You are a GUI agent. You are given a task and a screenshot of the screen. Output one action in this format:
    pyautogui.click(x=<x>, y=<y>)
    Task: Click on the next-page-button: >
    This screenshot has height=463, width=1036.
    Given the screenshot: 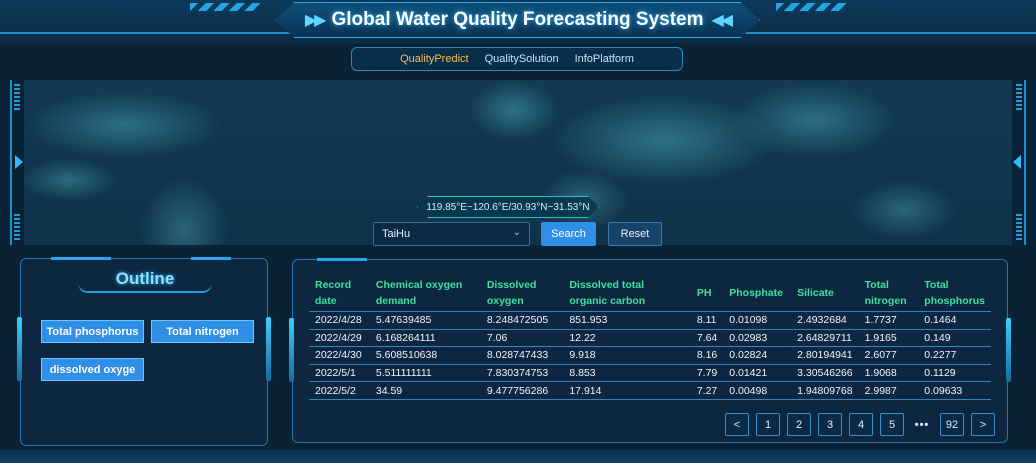 What is the action you would take?
    pyautogui.click(x=983, y=424)
    